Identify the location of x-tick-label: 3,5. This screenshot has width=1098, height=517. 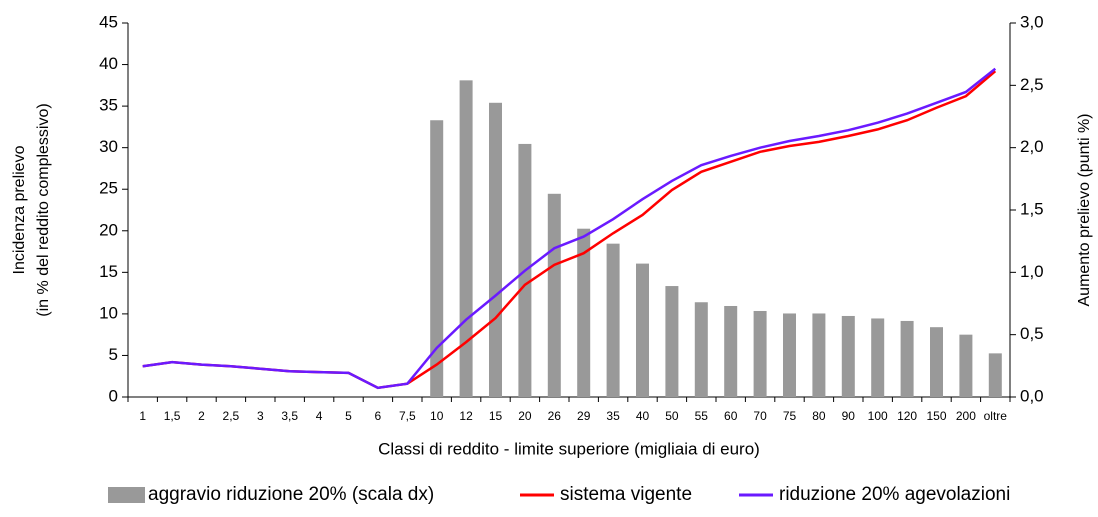
(289, 416).